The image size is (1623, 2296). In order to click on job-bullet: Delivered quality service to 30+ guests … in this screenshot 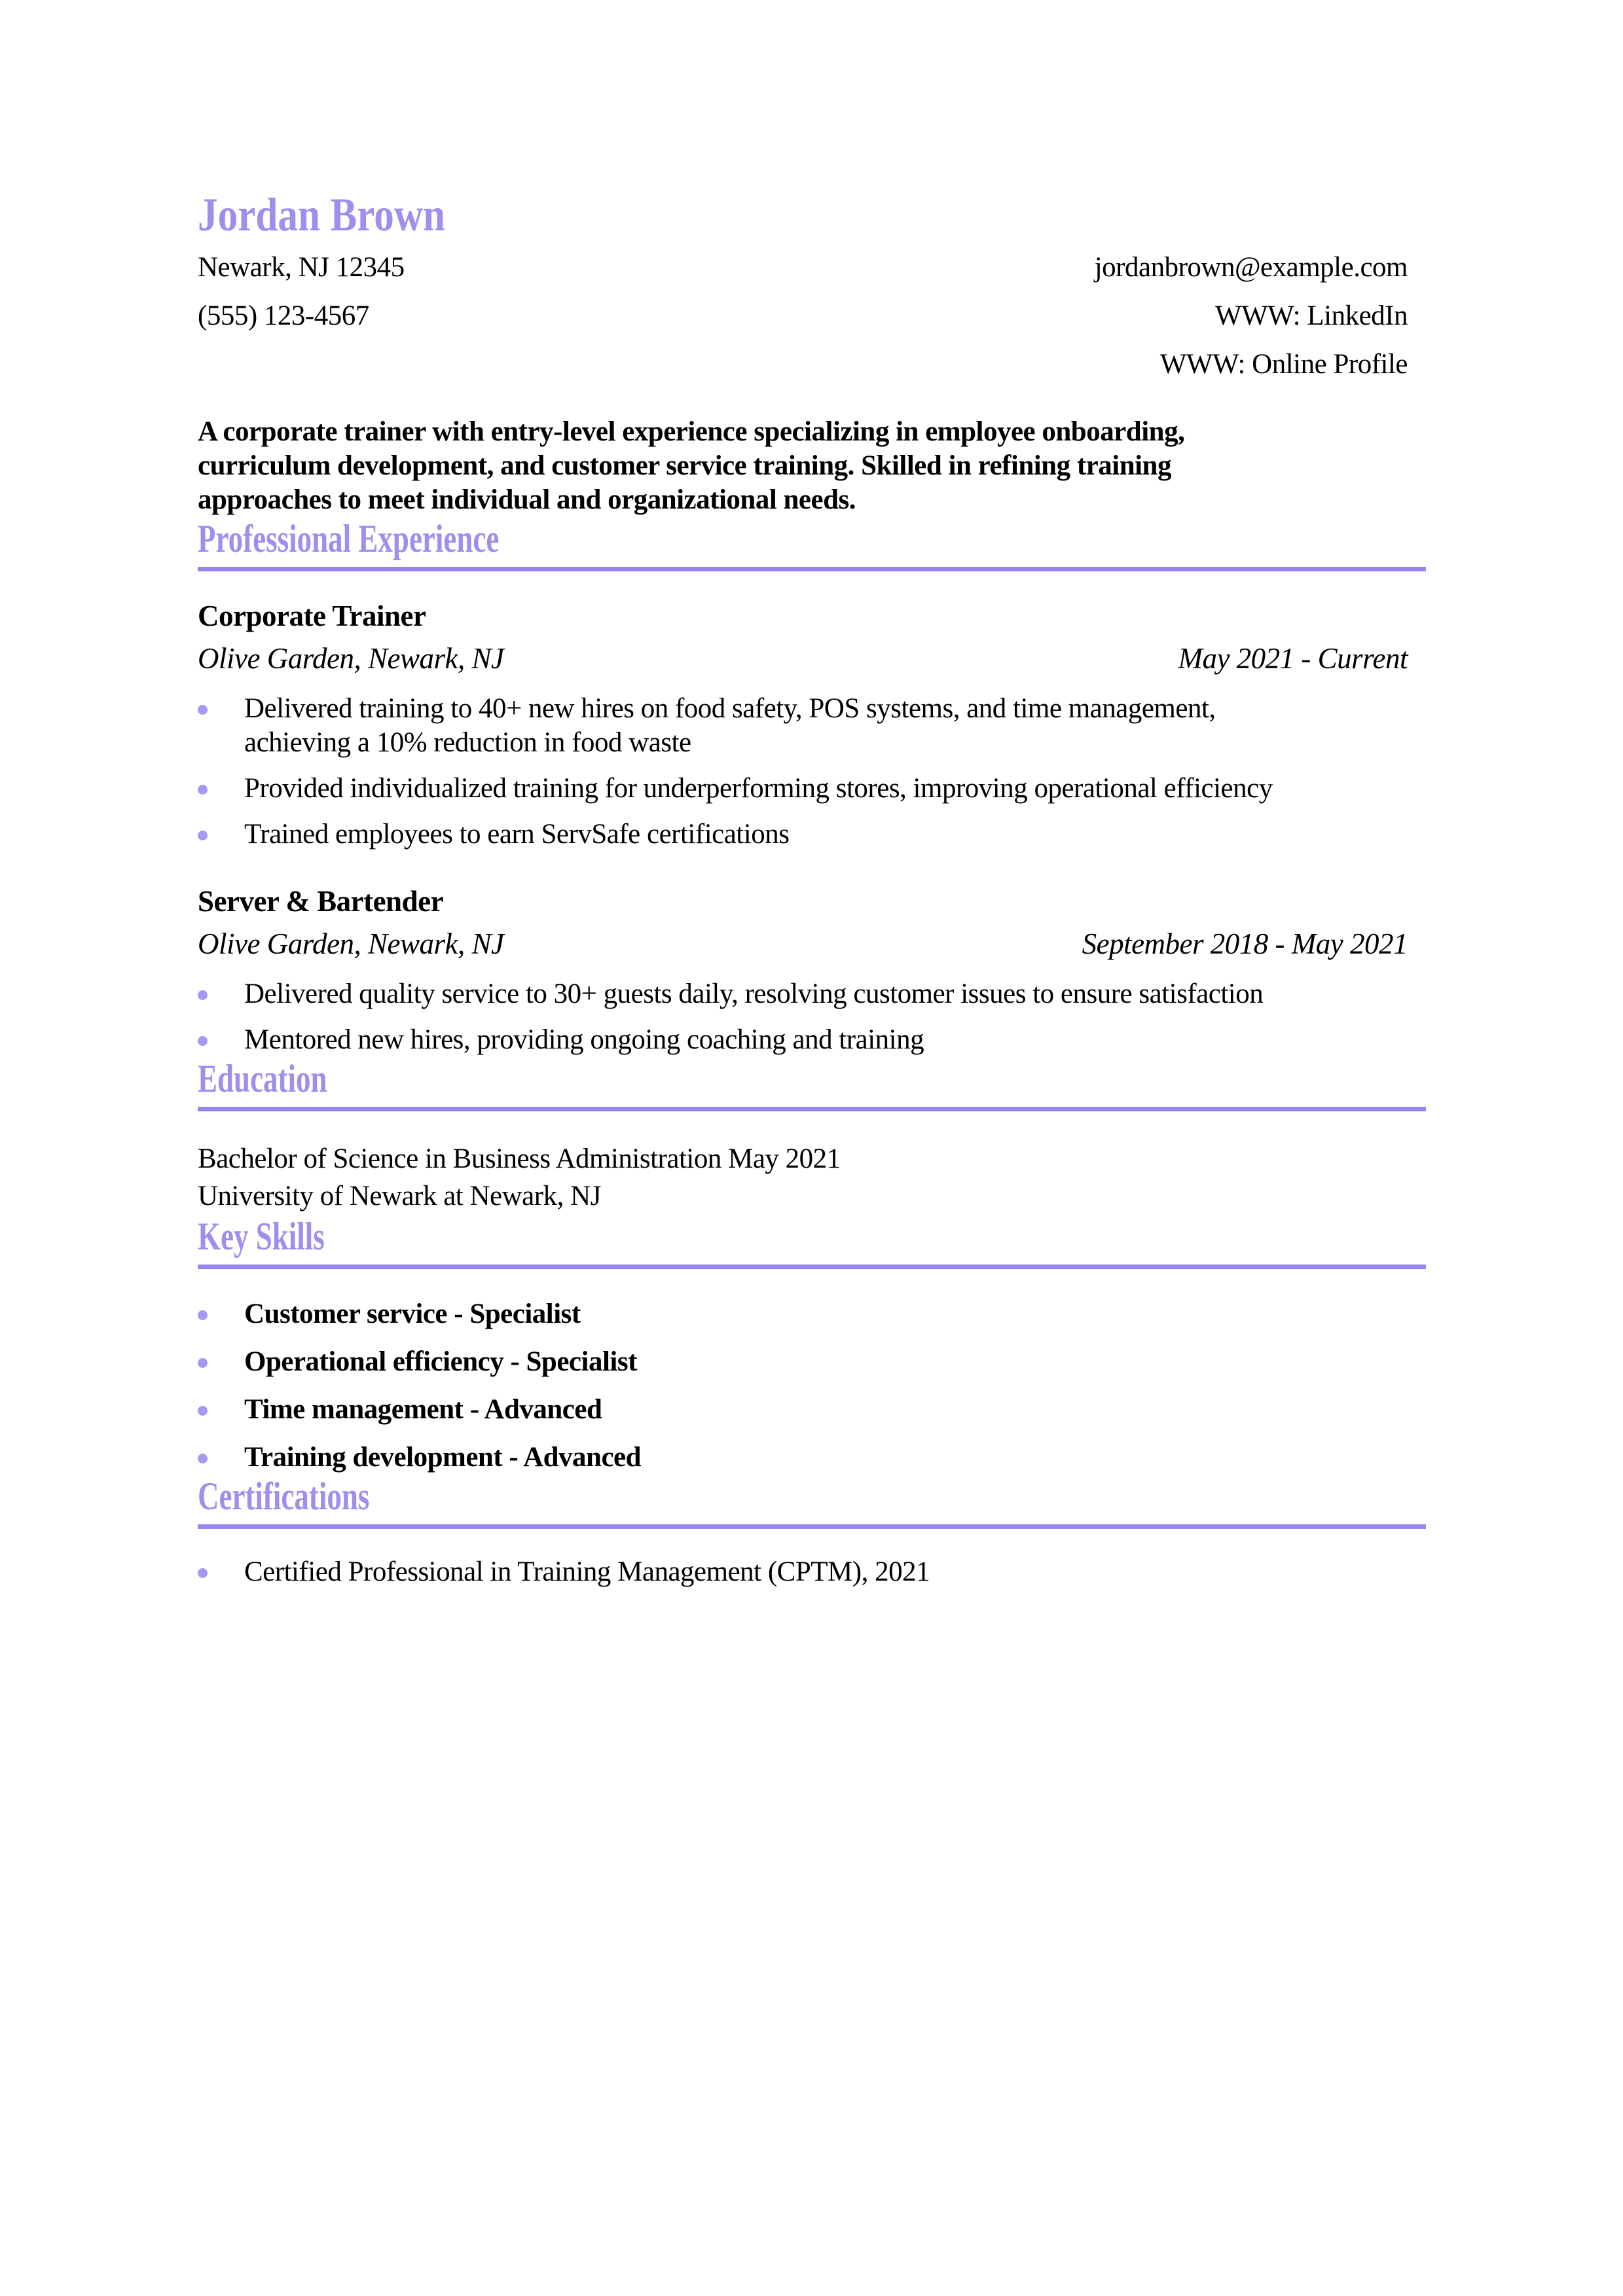, I will do `click(812, 994)`.